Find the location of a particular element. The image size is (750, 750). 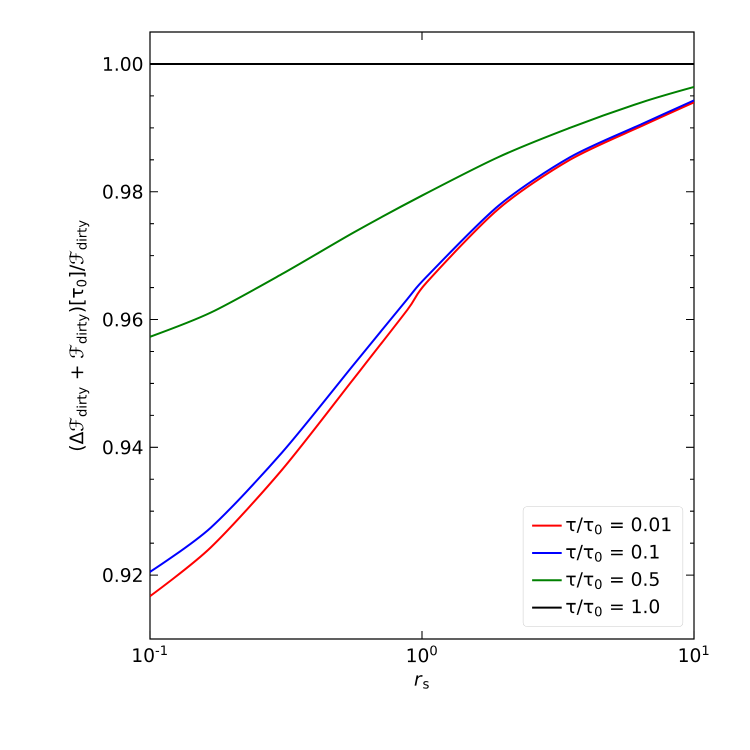

legend-label: τ/τ$_{0}$ = 0.01 is located at coordinates (618, 525).